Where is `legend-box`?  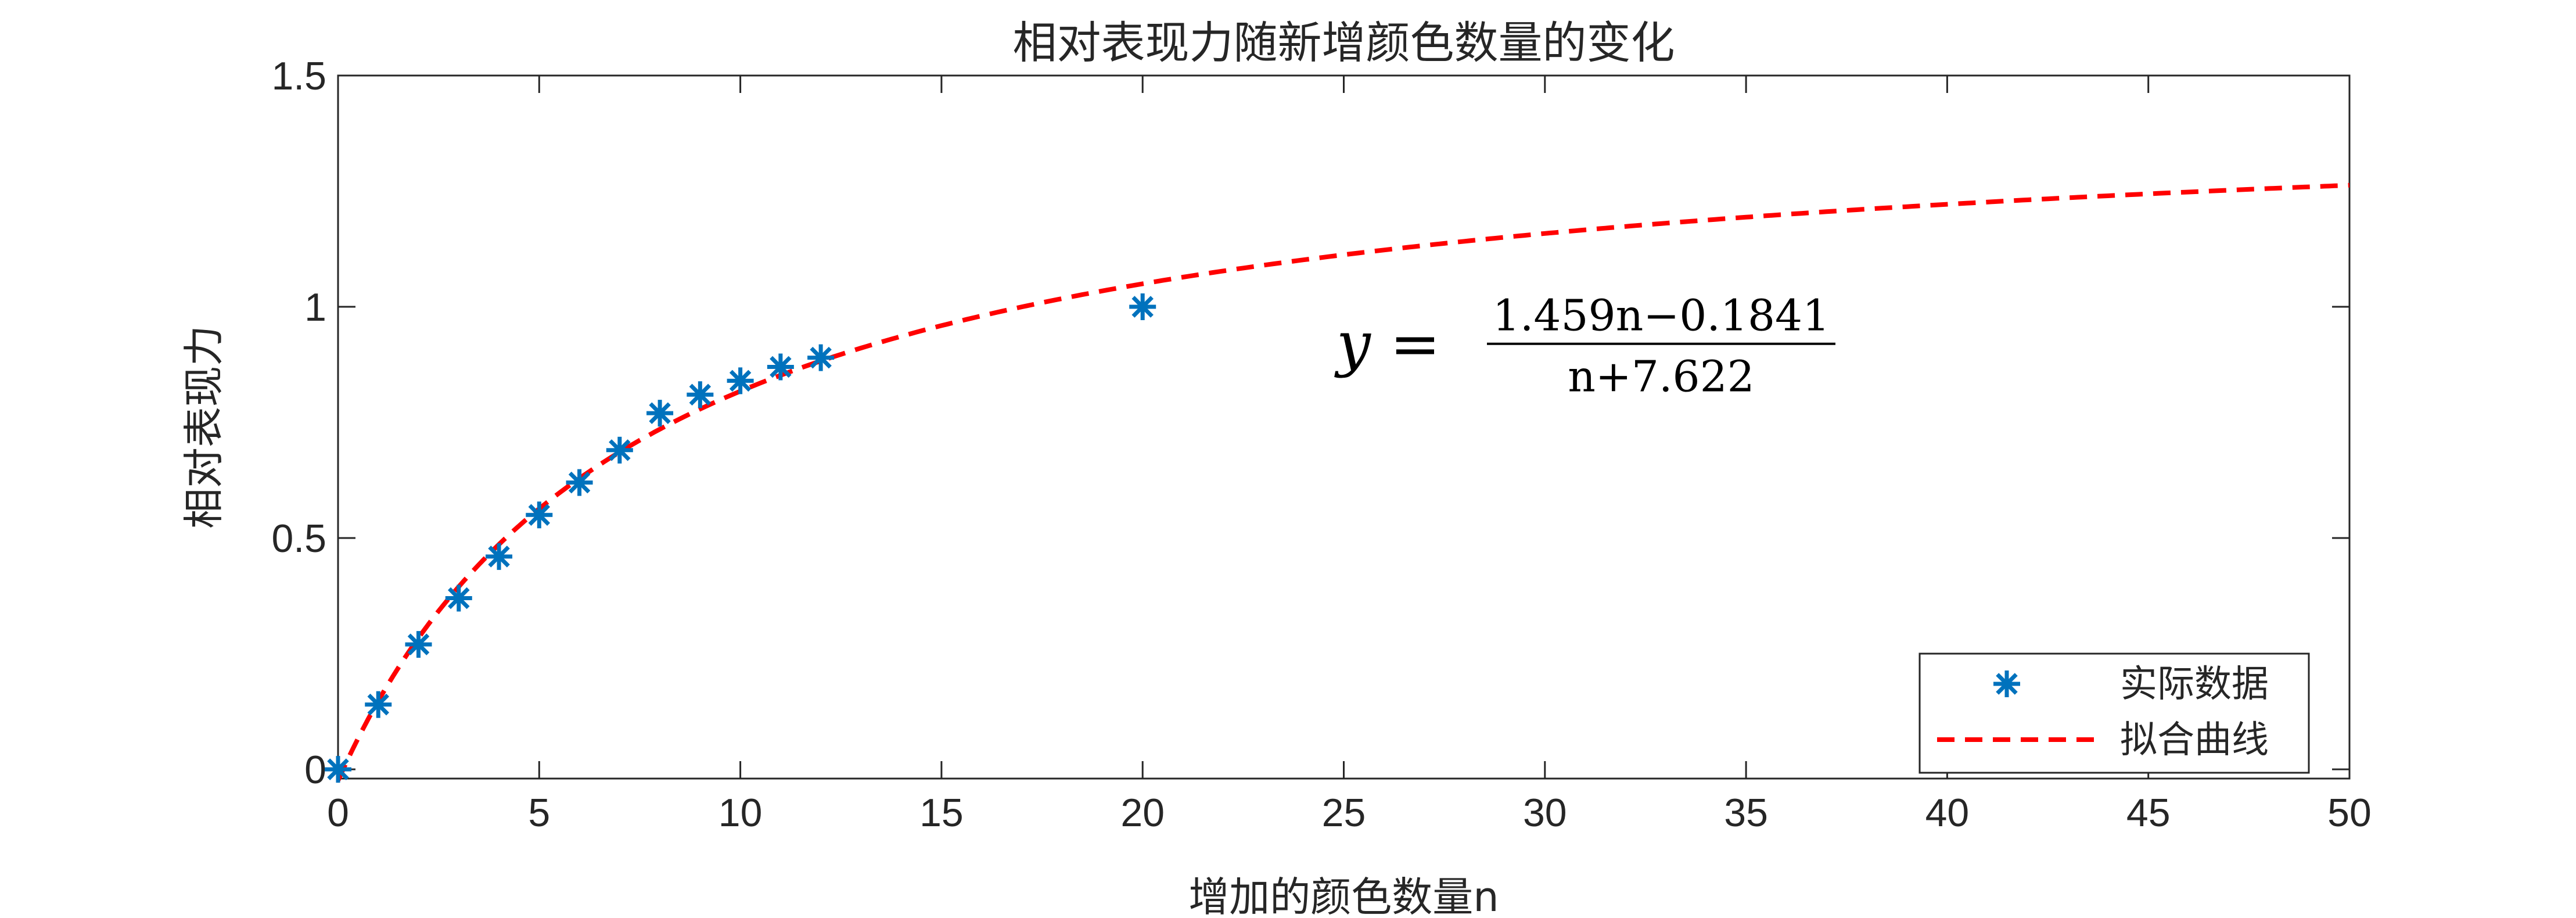 legend-box is located at coordinates (2114, 713).